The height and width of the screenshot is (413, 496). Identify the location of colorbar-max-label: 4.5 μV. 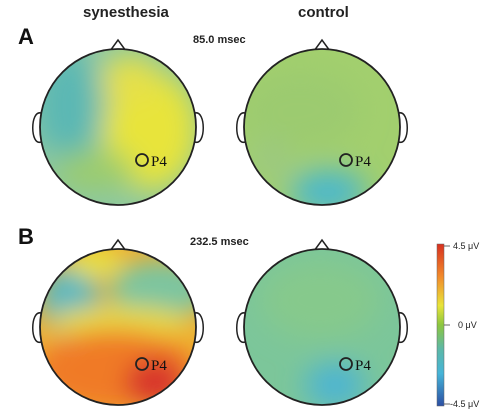
(466, 246).